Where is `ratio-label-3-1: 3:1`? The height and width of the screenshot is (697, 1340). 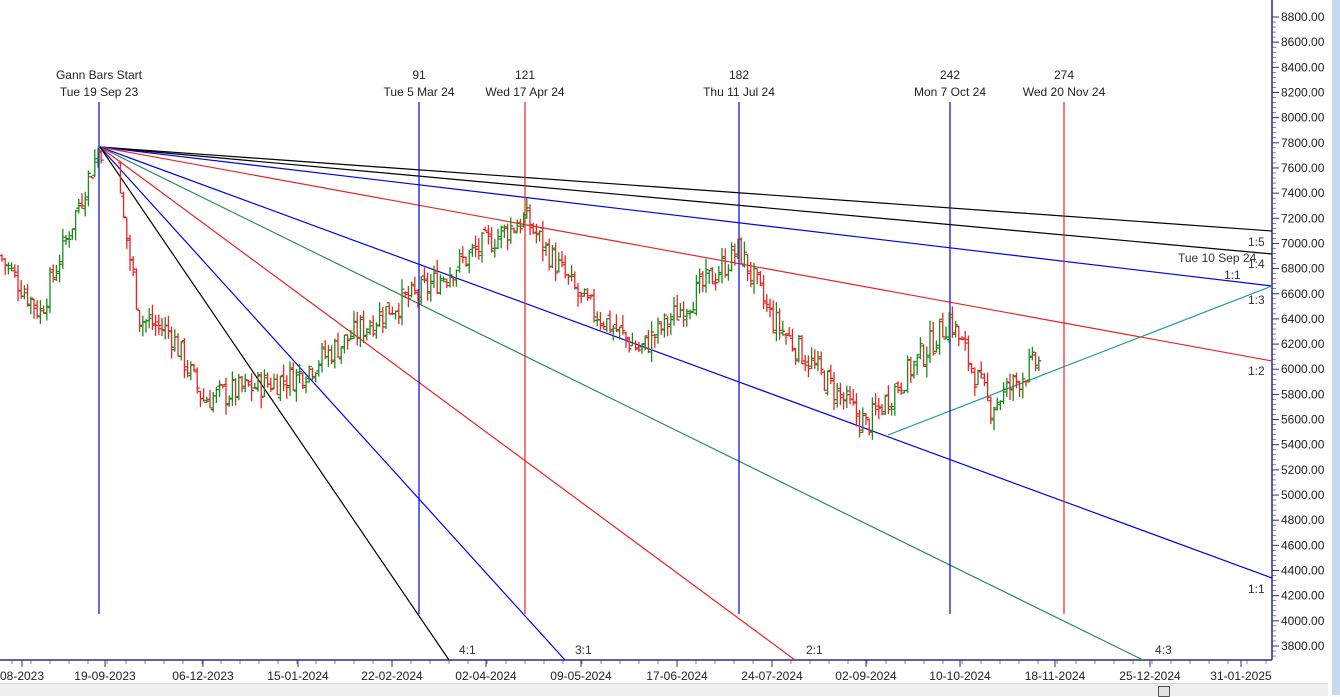 ratio-label-3-1: 3:1 is located at coordinates (583, 650).